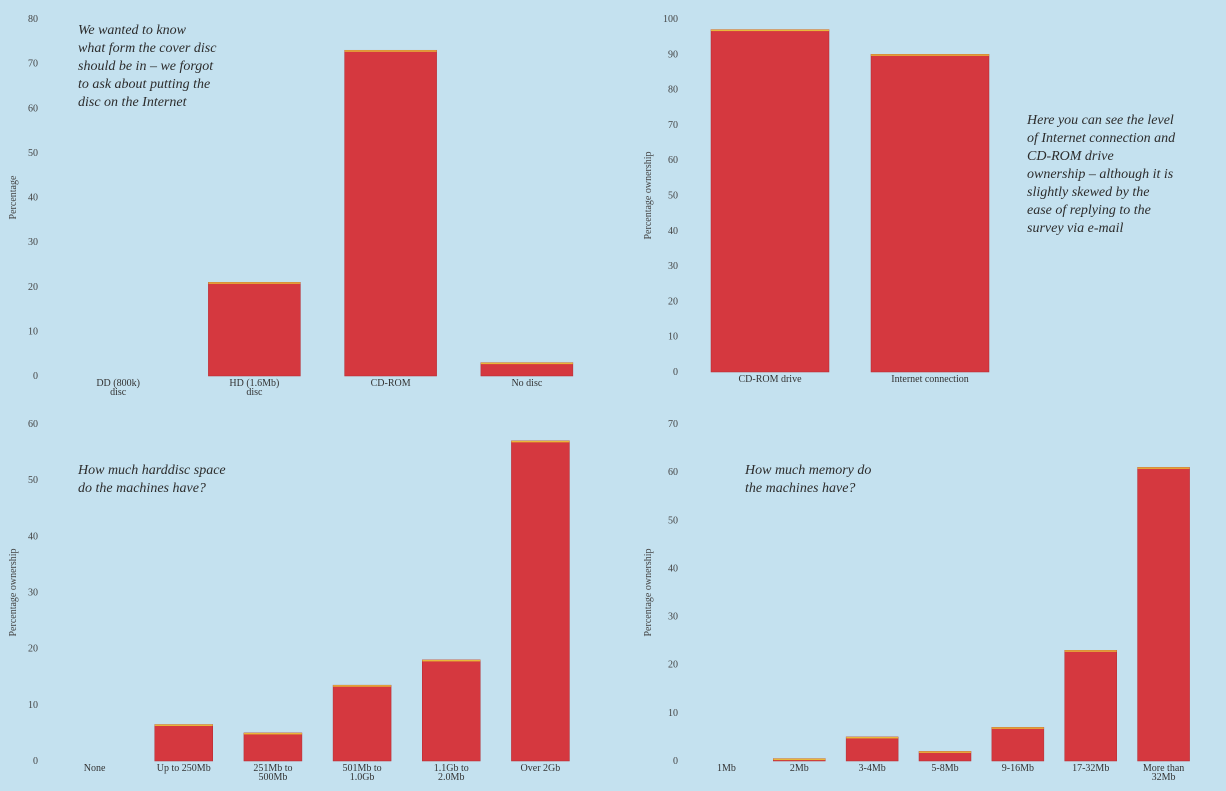 The height and width of the screenshot is (791, 1226). Describe the element at coordinates (1101, 138) in the screenshot. I see `annotation-line: of Internet connection and` at that location.